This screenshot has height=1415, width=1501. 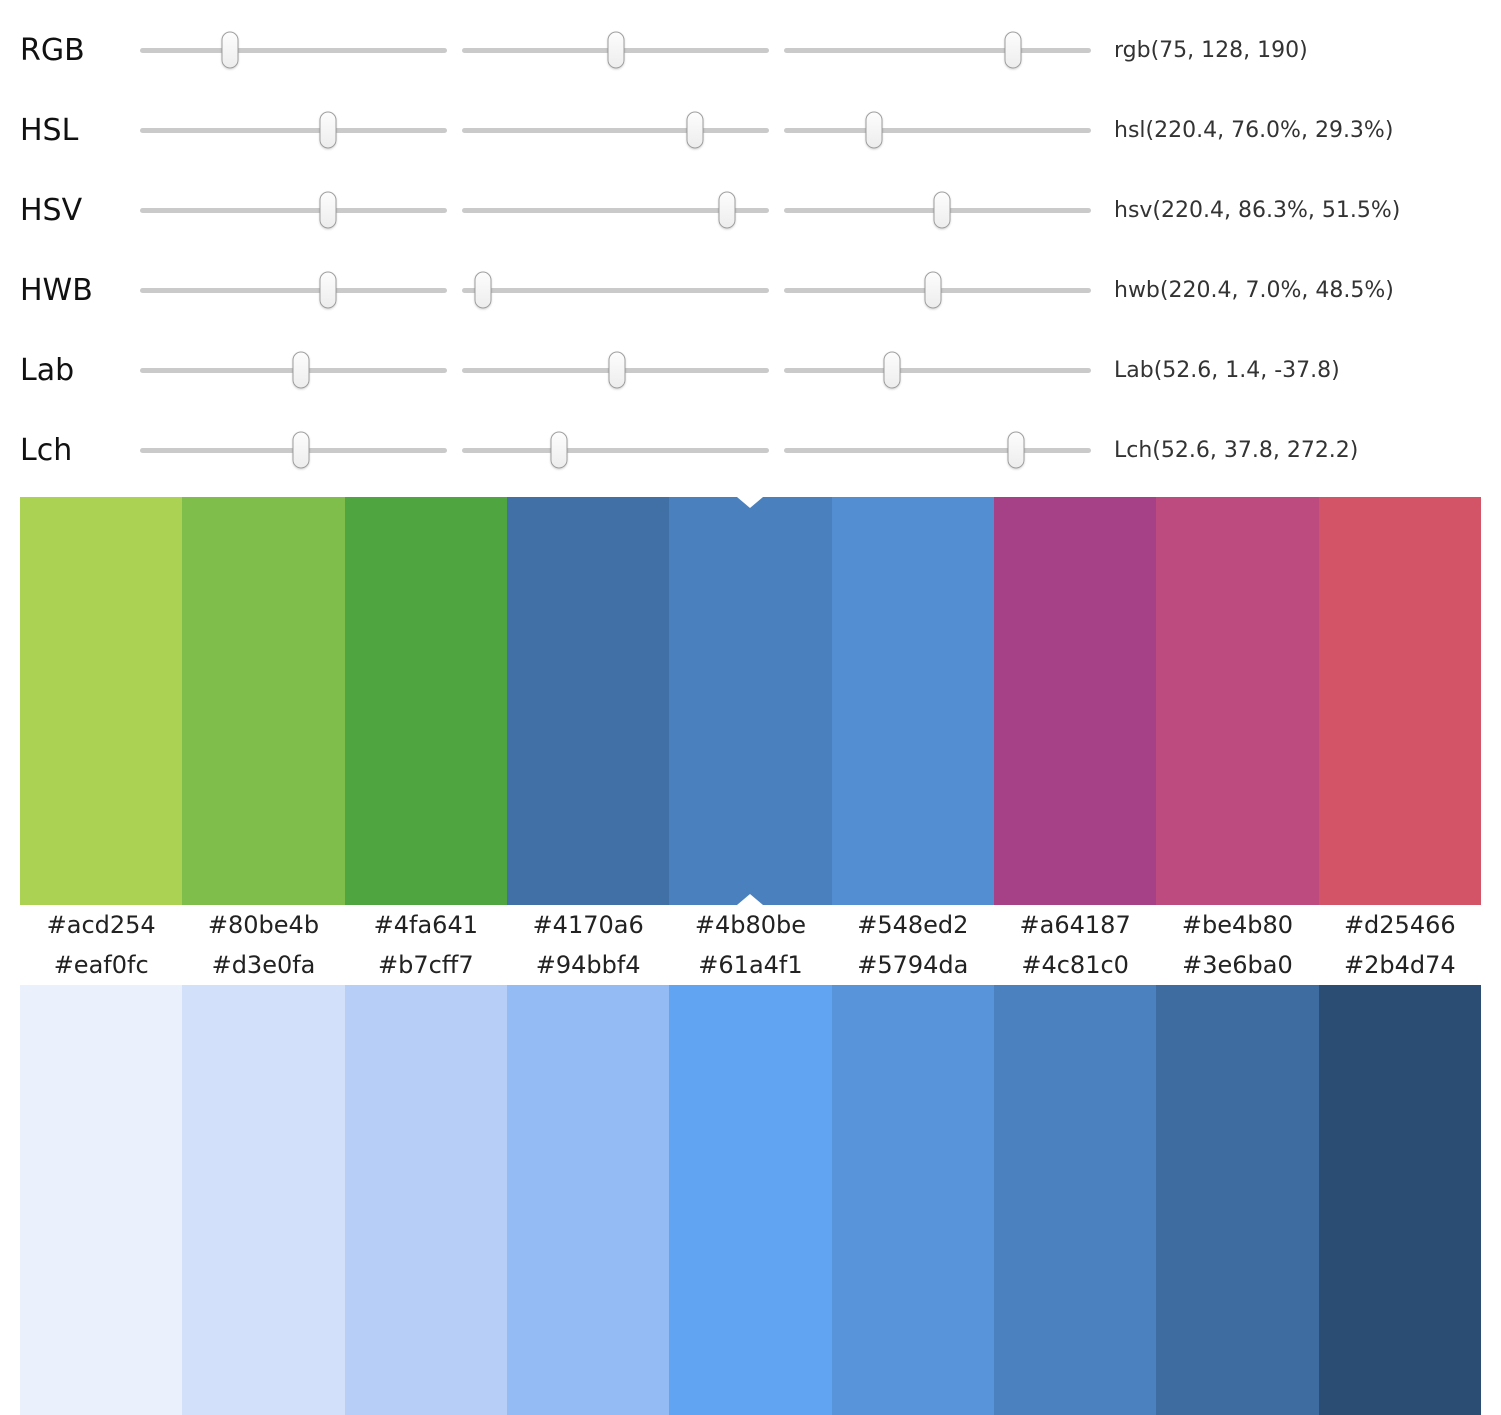 What do you see at coordinates (101, 925) in the screenshot?
I see `hex-label: #acd254` at bounding box center [101, 925].